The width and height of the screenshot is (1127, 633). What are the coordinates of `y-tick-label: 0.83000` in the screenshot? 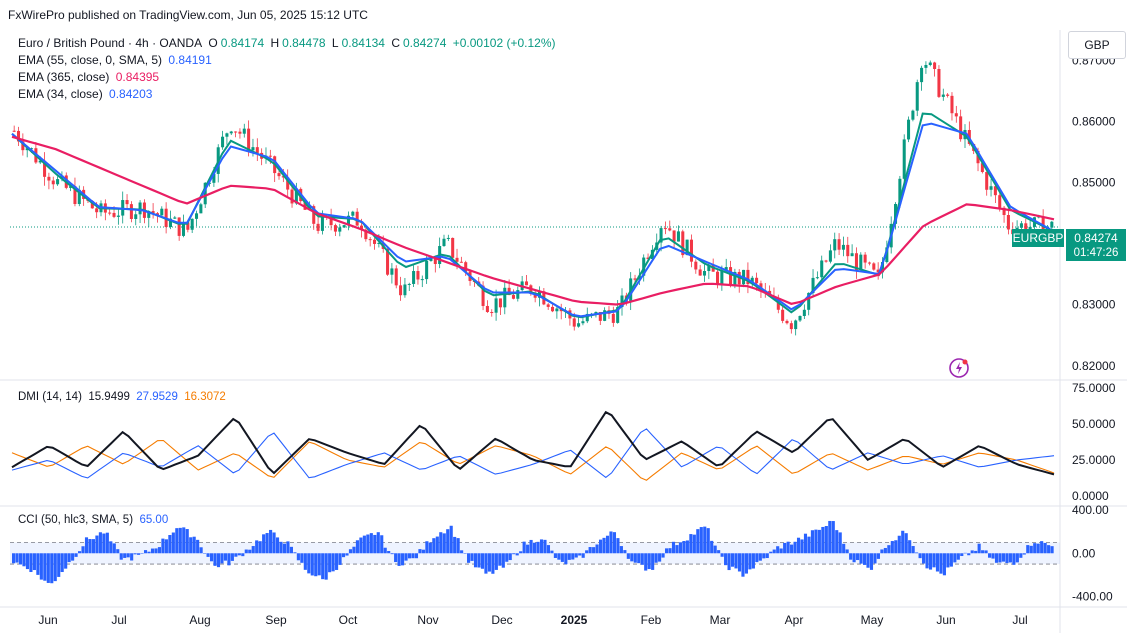 It's located at (1094, 305).